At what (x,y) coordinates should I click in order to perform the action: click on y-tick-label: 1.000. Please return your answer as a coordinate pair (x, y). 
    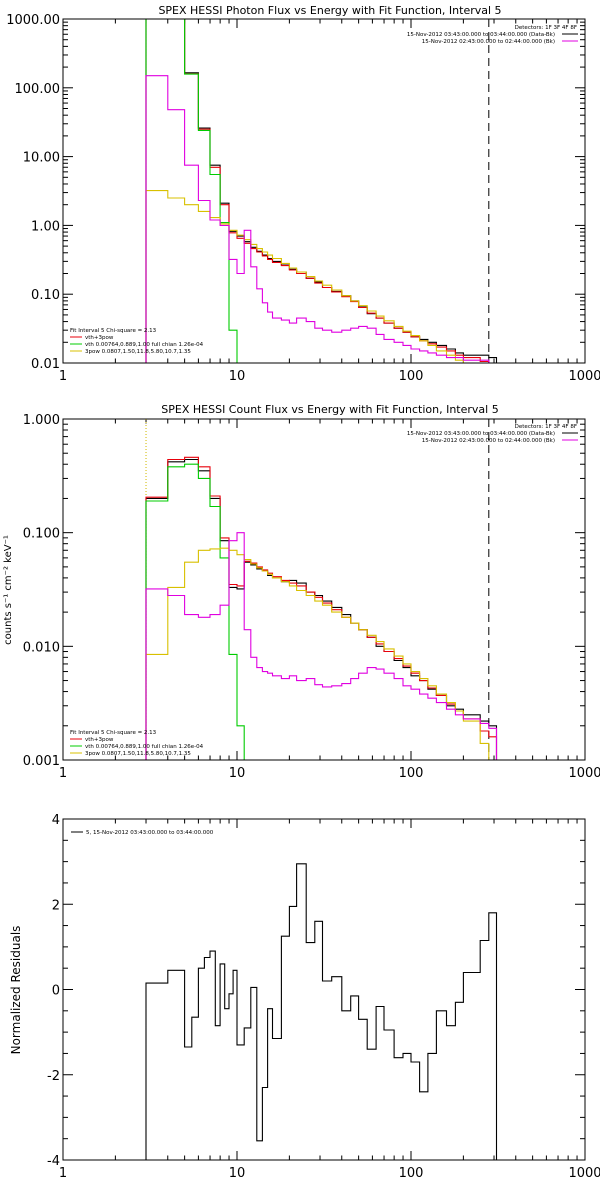
    Looking at the image, I should click on (41, 420).